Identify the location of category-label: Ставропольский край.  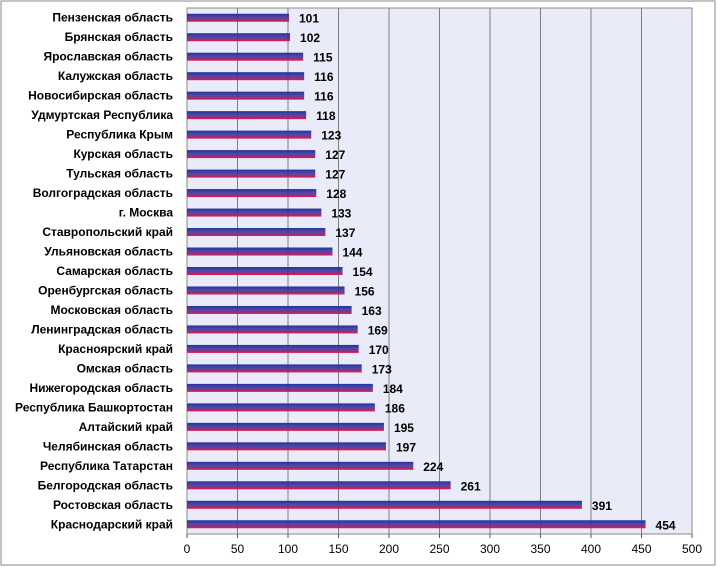
(107, 232).